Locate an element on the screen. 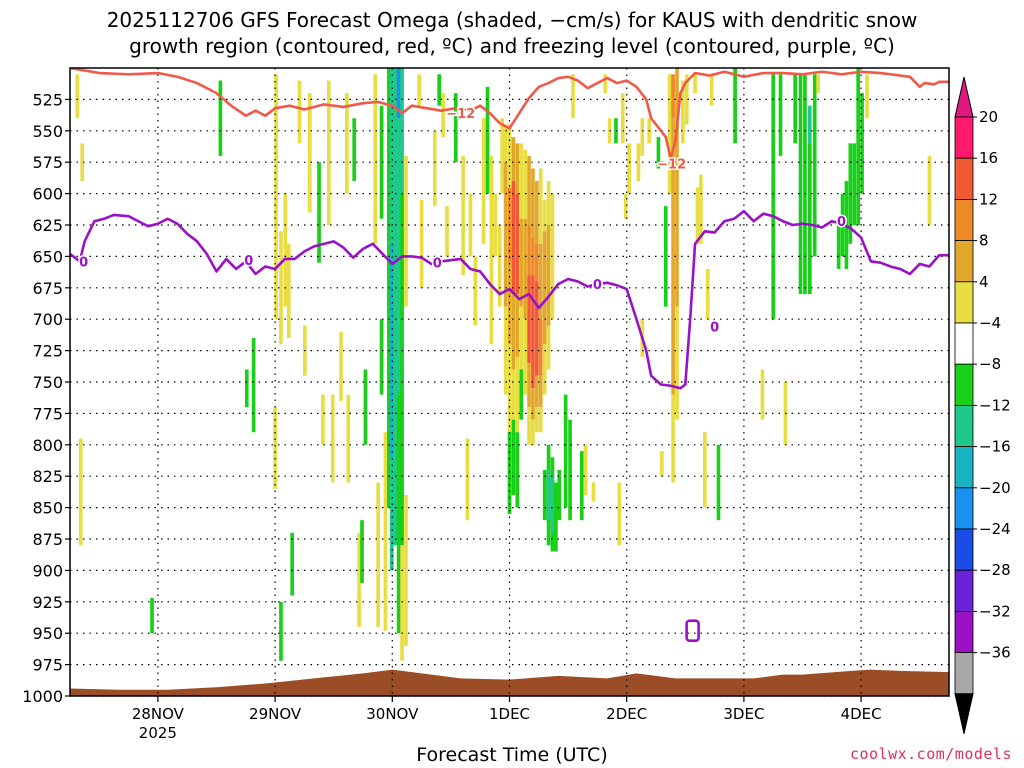 Image resolution: width=1024 pixels, height=768 pixels. site-credit: coolwx.com/models is located at coordinates (930, 754).